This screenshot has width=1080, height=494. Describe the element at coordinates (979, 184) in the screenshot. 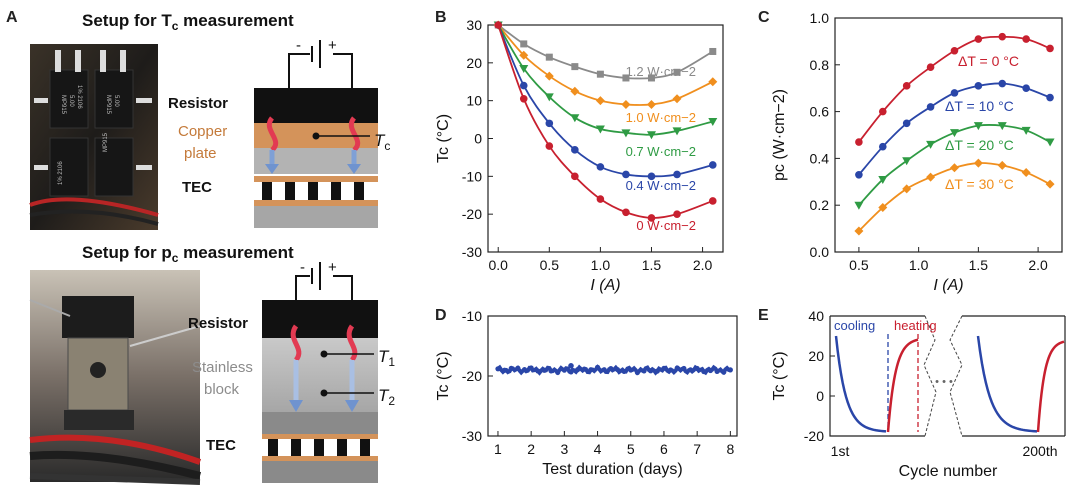

I see `series-label: ΔT = 30 °C` at that location.